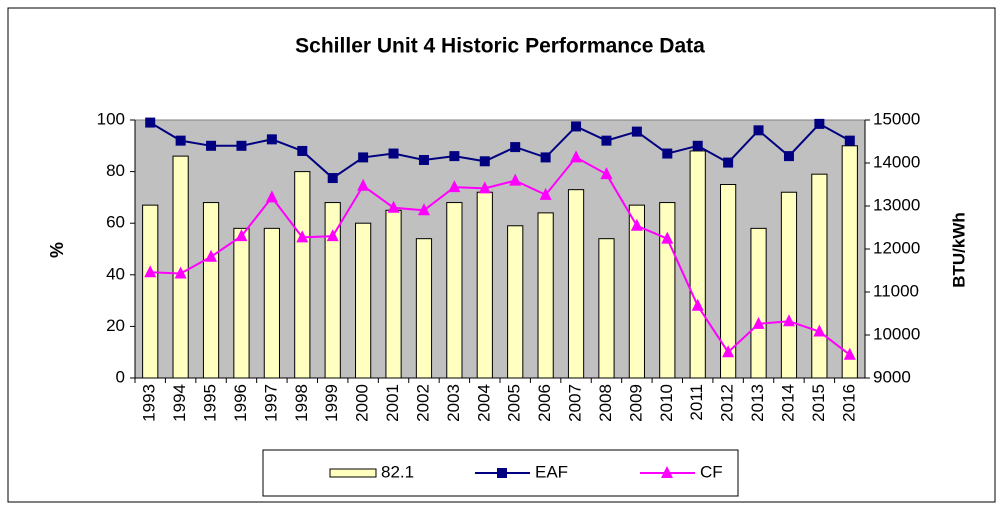  I want to click on y2-tick-label: 12000, so click(896, 247).